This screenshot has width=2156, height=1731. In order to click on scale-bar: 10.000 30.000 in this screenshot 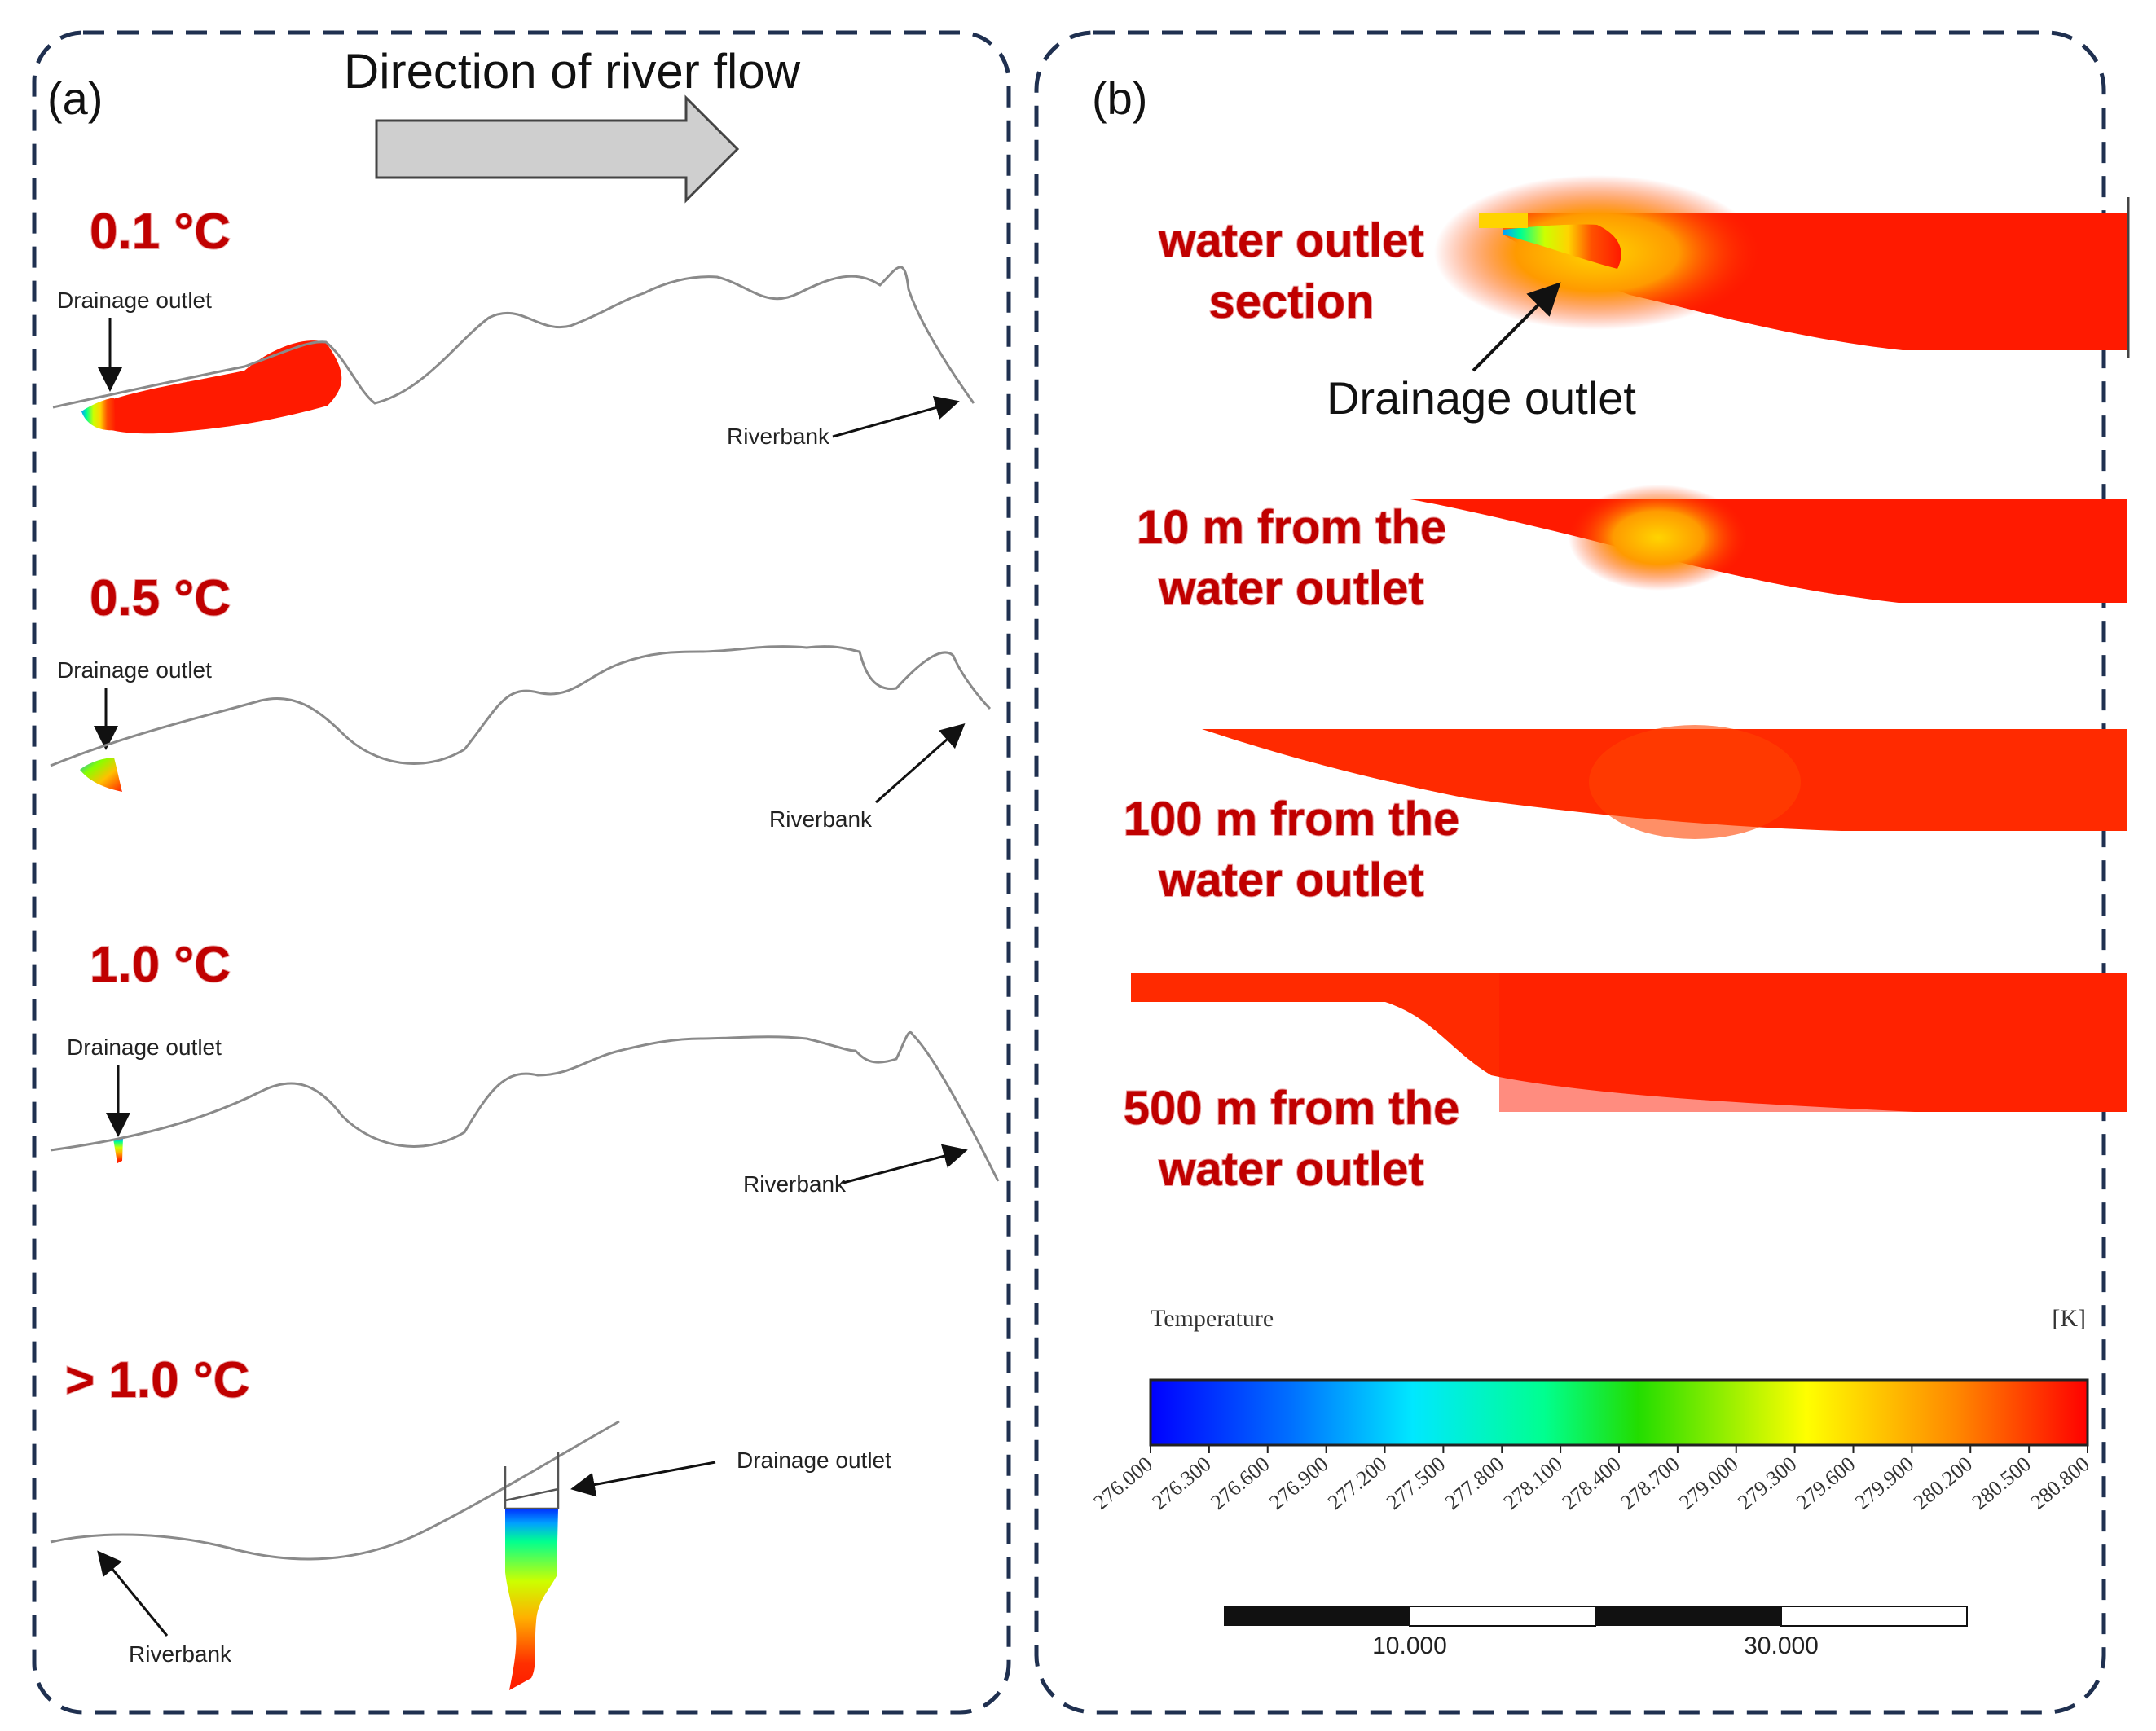, I will do `click(1596, 1632)`.